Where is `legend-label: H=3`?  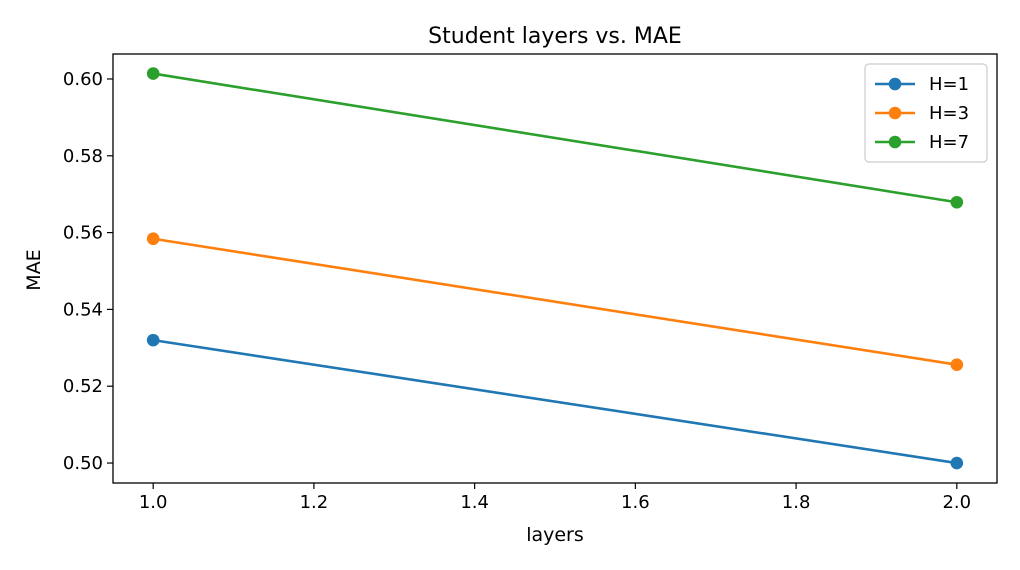 legend-label: H=3 is located at coordinates (949, 113).